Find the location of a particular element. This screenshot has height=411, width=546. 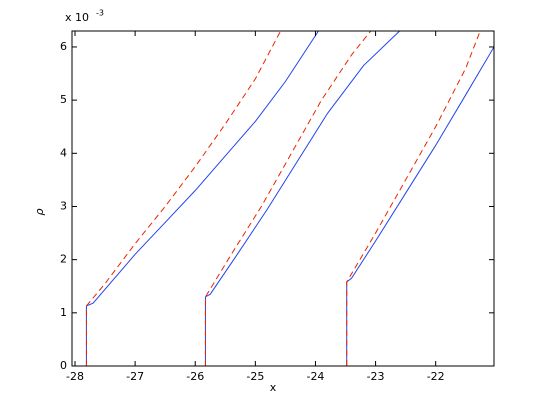

x-tick-label: -25 is located at coordinates (255, 376).